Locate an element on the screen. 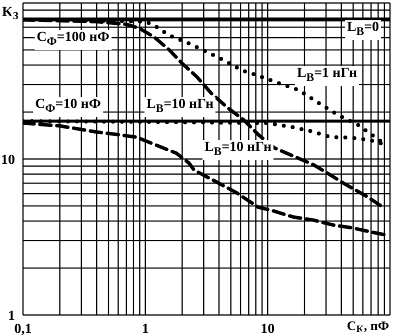  annotation: L$_{B}$=0 is located at coordinates (363, 30).